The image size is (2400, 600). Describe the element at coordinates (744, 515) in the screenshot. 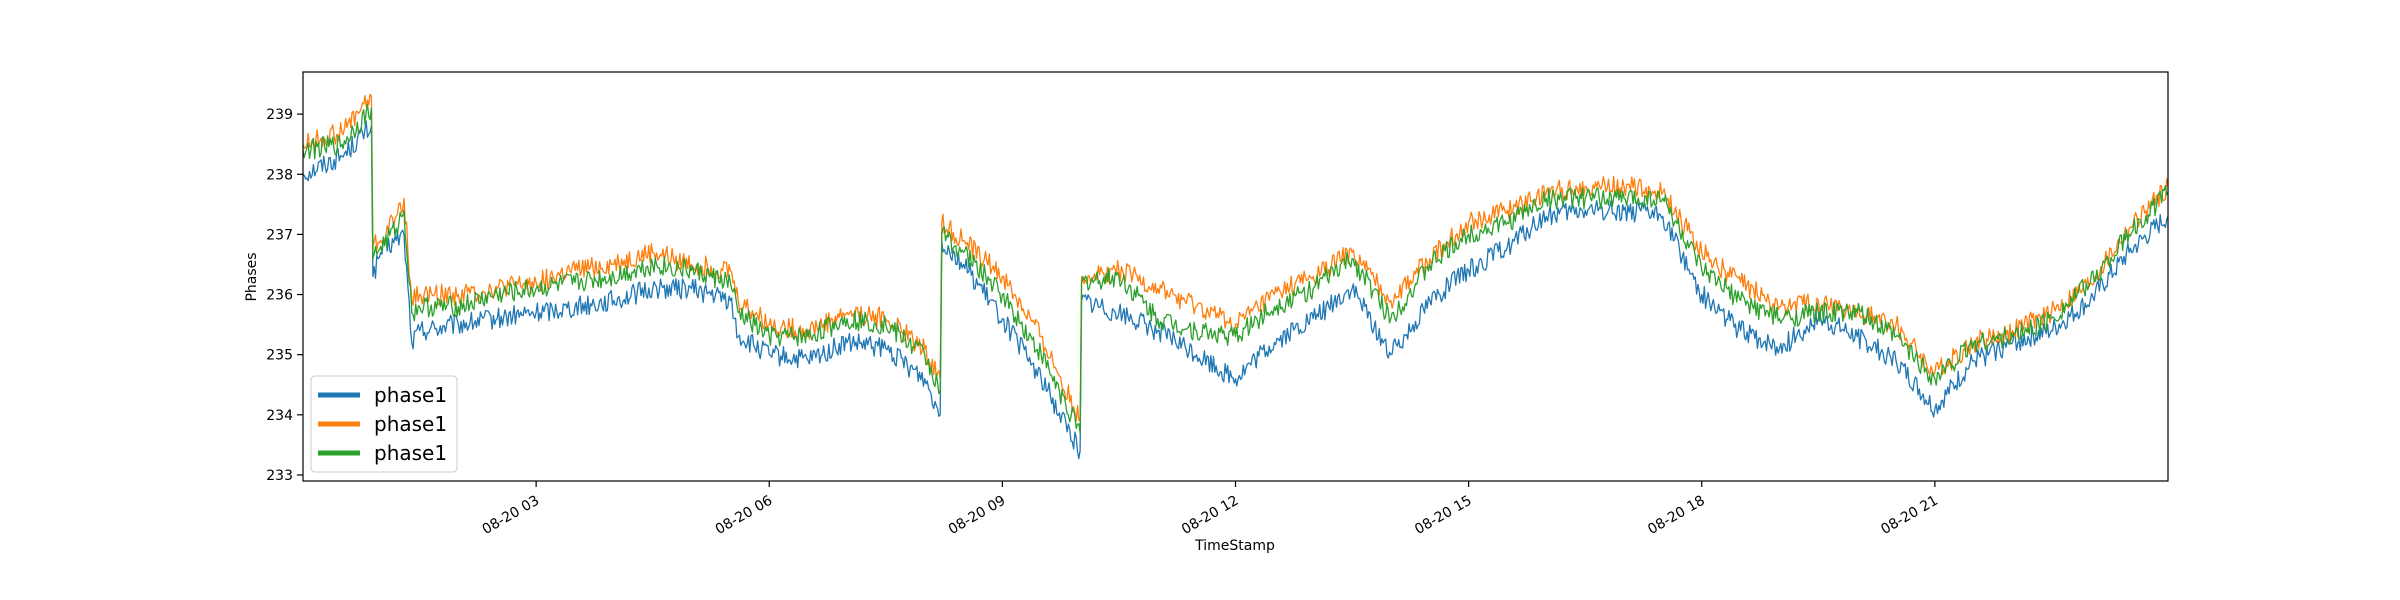

I see `x-tick-label: 08-20 06` at that location.